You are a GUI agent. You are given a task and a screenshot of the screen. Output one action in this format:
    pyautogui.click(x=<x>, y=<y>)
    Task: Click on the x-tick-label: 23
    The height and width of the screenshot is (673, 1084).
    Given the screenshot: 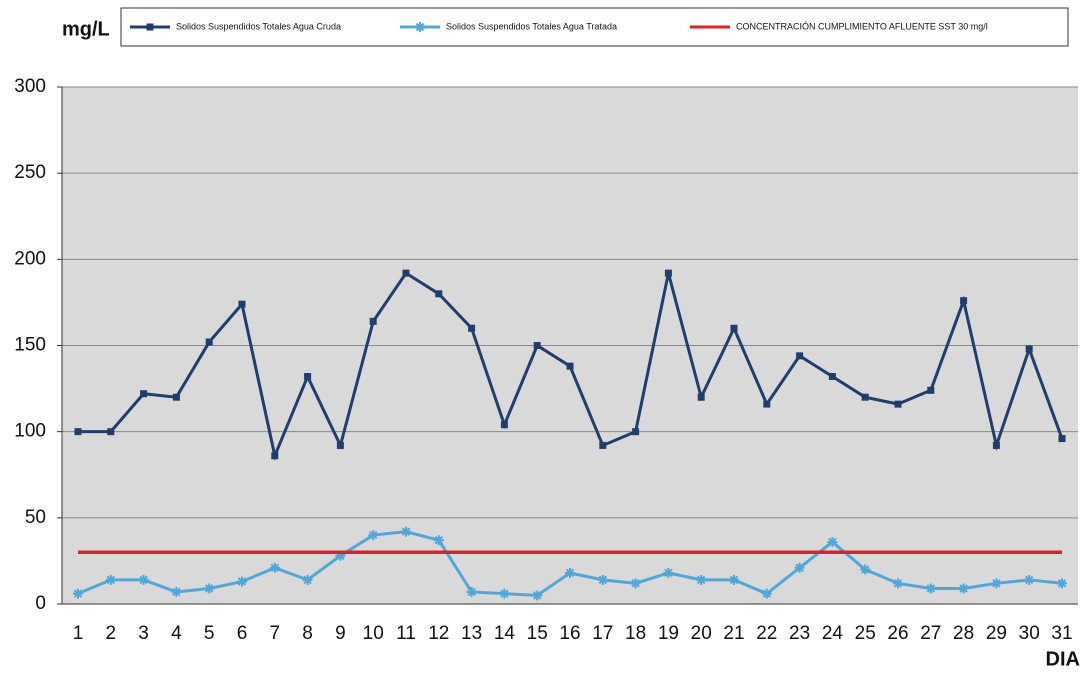 What is the action you would take?
    pyautogui.click(x=799, y=633)
    